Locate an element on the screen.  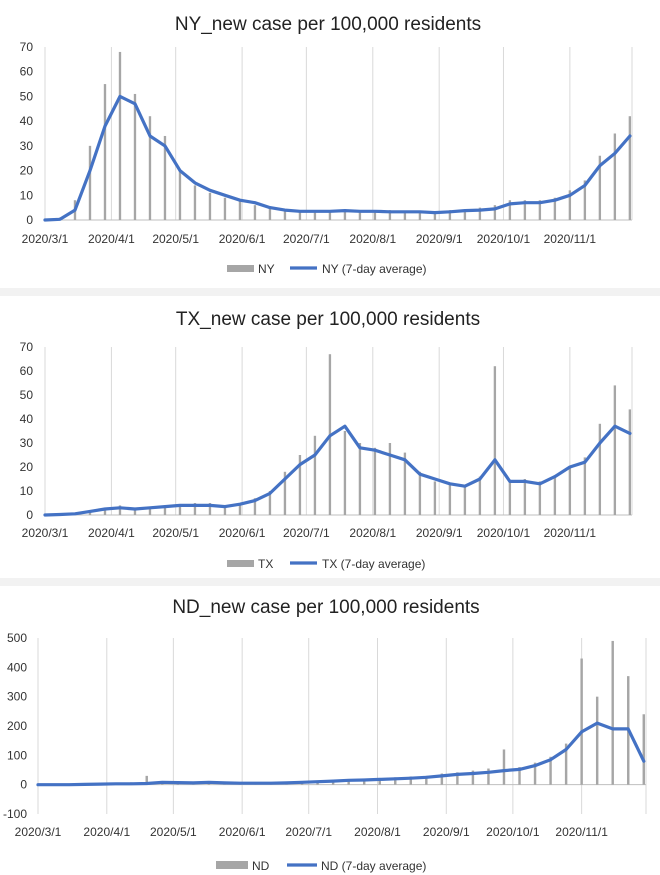
nd-x-tick-label: 2020/6/1 is located at coordinates (242, 832).